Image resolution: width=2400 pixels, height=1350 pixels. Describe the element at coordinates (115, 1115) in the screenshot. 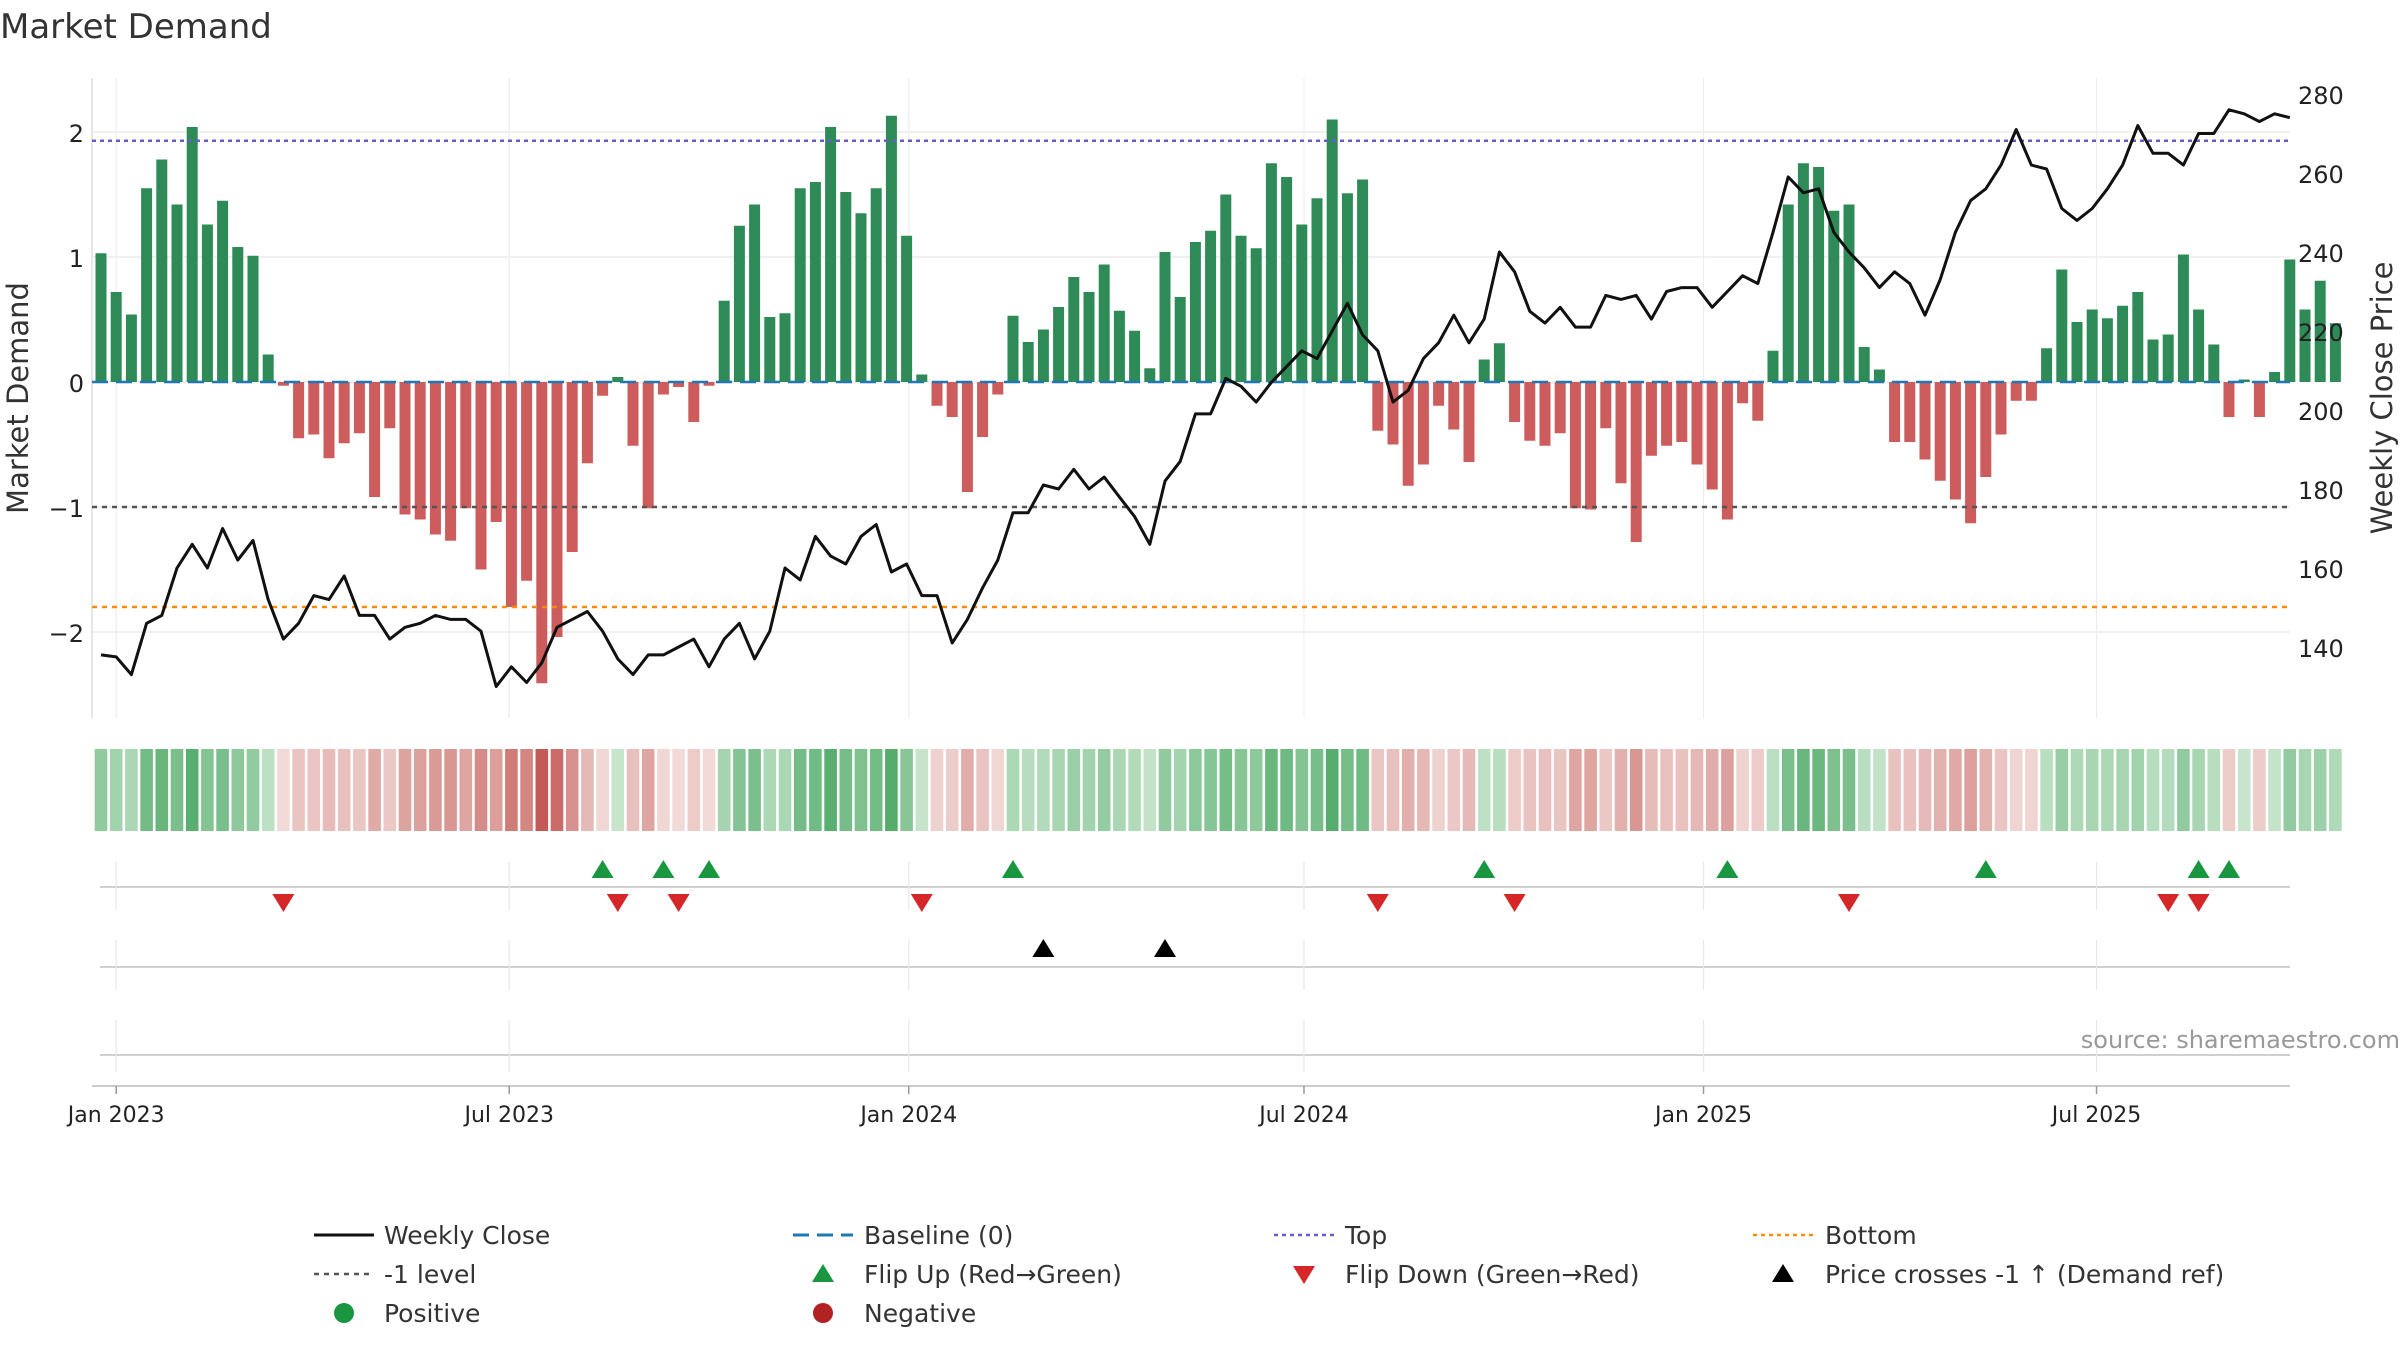

I see `x-tick-label: Jan 2023` at that location.